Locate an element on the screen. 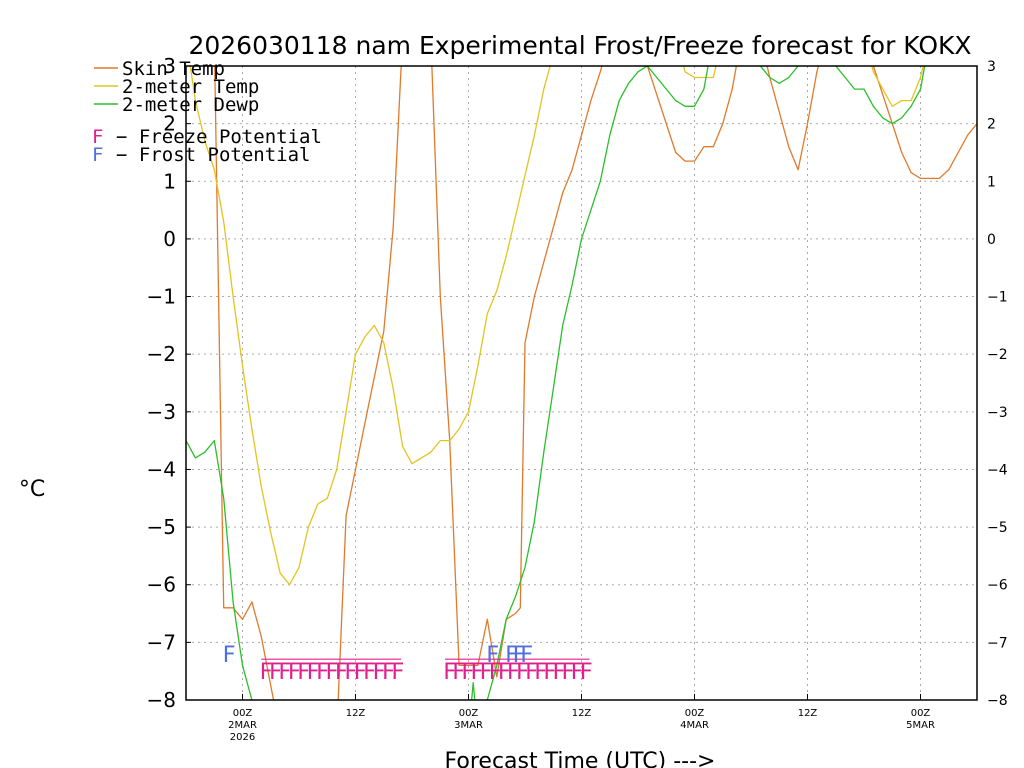 The image size is (1024, 768). y-axis-left: −8 −7 −6 −5 −4 −3 −2 −1 0 1 2 3 is located at coordinates (169, 383).